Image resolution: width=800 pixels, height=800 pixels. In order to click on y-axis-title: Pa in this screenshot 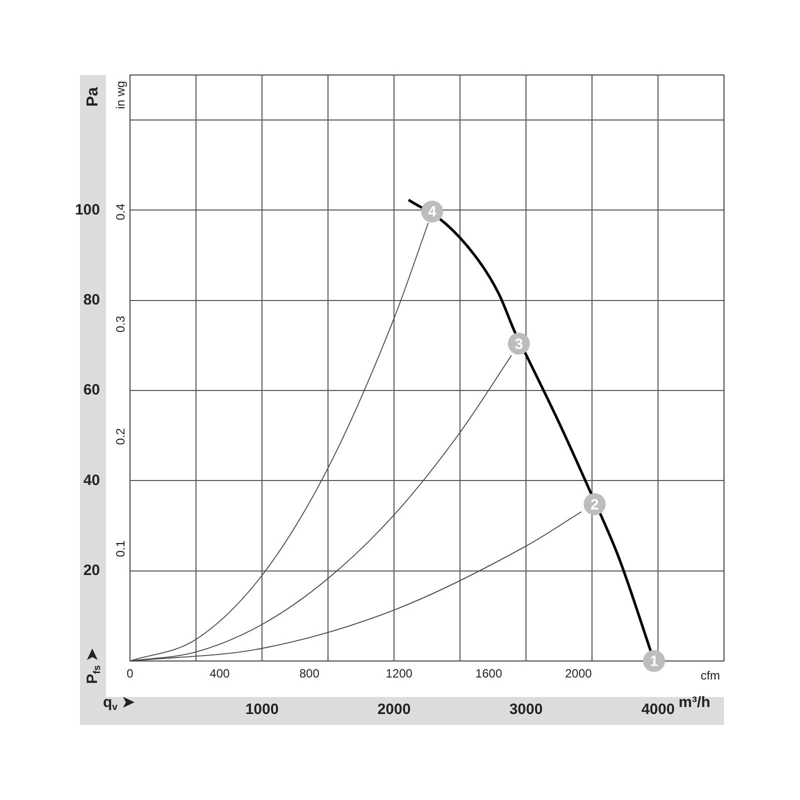, I will do `click(93, 97)`.